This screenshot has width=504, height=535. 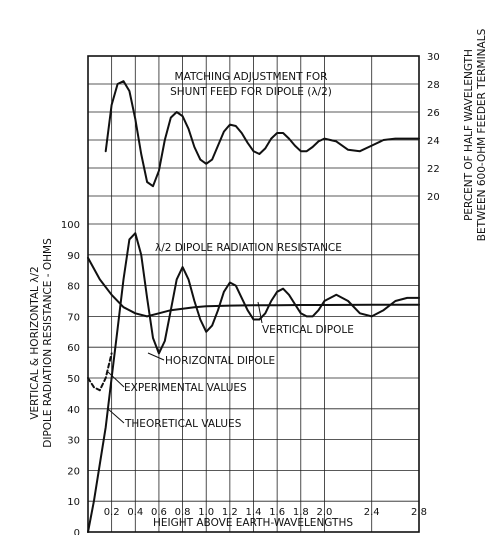 I want to click on y-tick-labels-right: 20 22 24 26 28 30, so click(x=433, y=127).